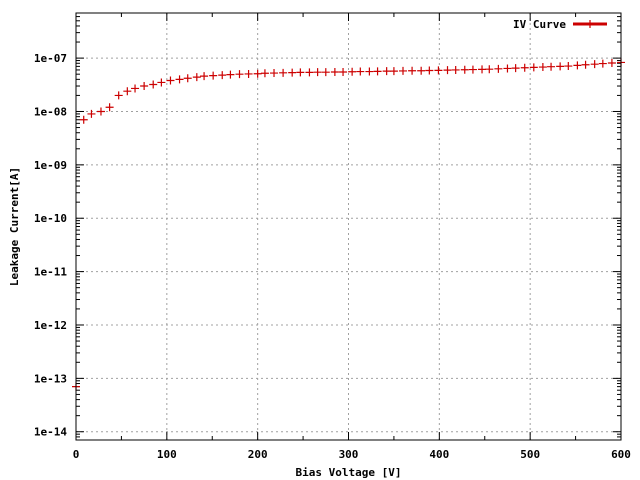 Image resolution: width=640 pixels, height=480 pixels. Describe the element at coordinates (50, 58) in the screenshot. I see `y-tick-label: 1e-07` at that location.